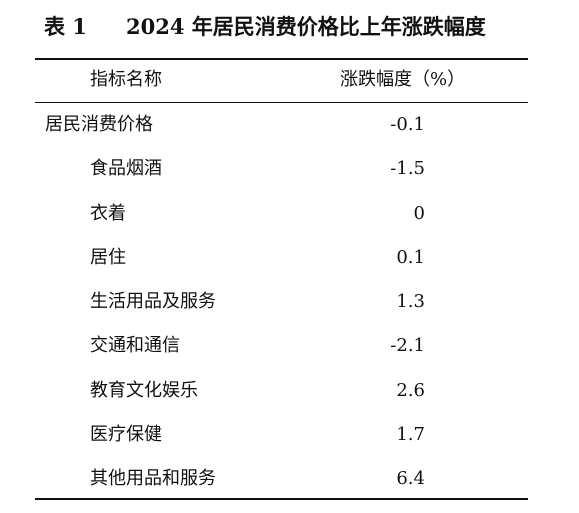 This screenshot has height=513, width=579. Describe the element at coordinates (108, 213) in the screenshot. I see `row-name: 衣着` at that location.